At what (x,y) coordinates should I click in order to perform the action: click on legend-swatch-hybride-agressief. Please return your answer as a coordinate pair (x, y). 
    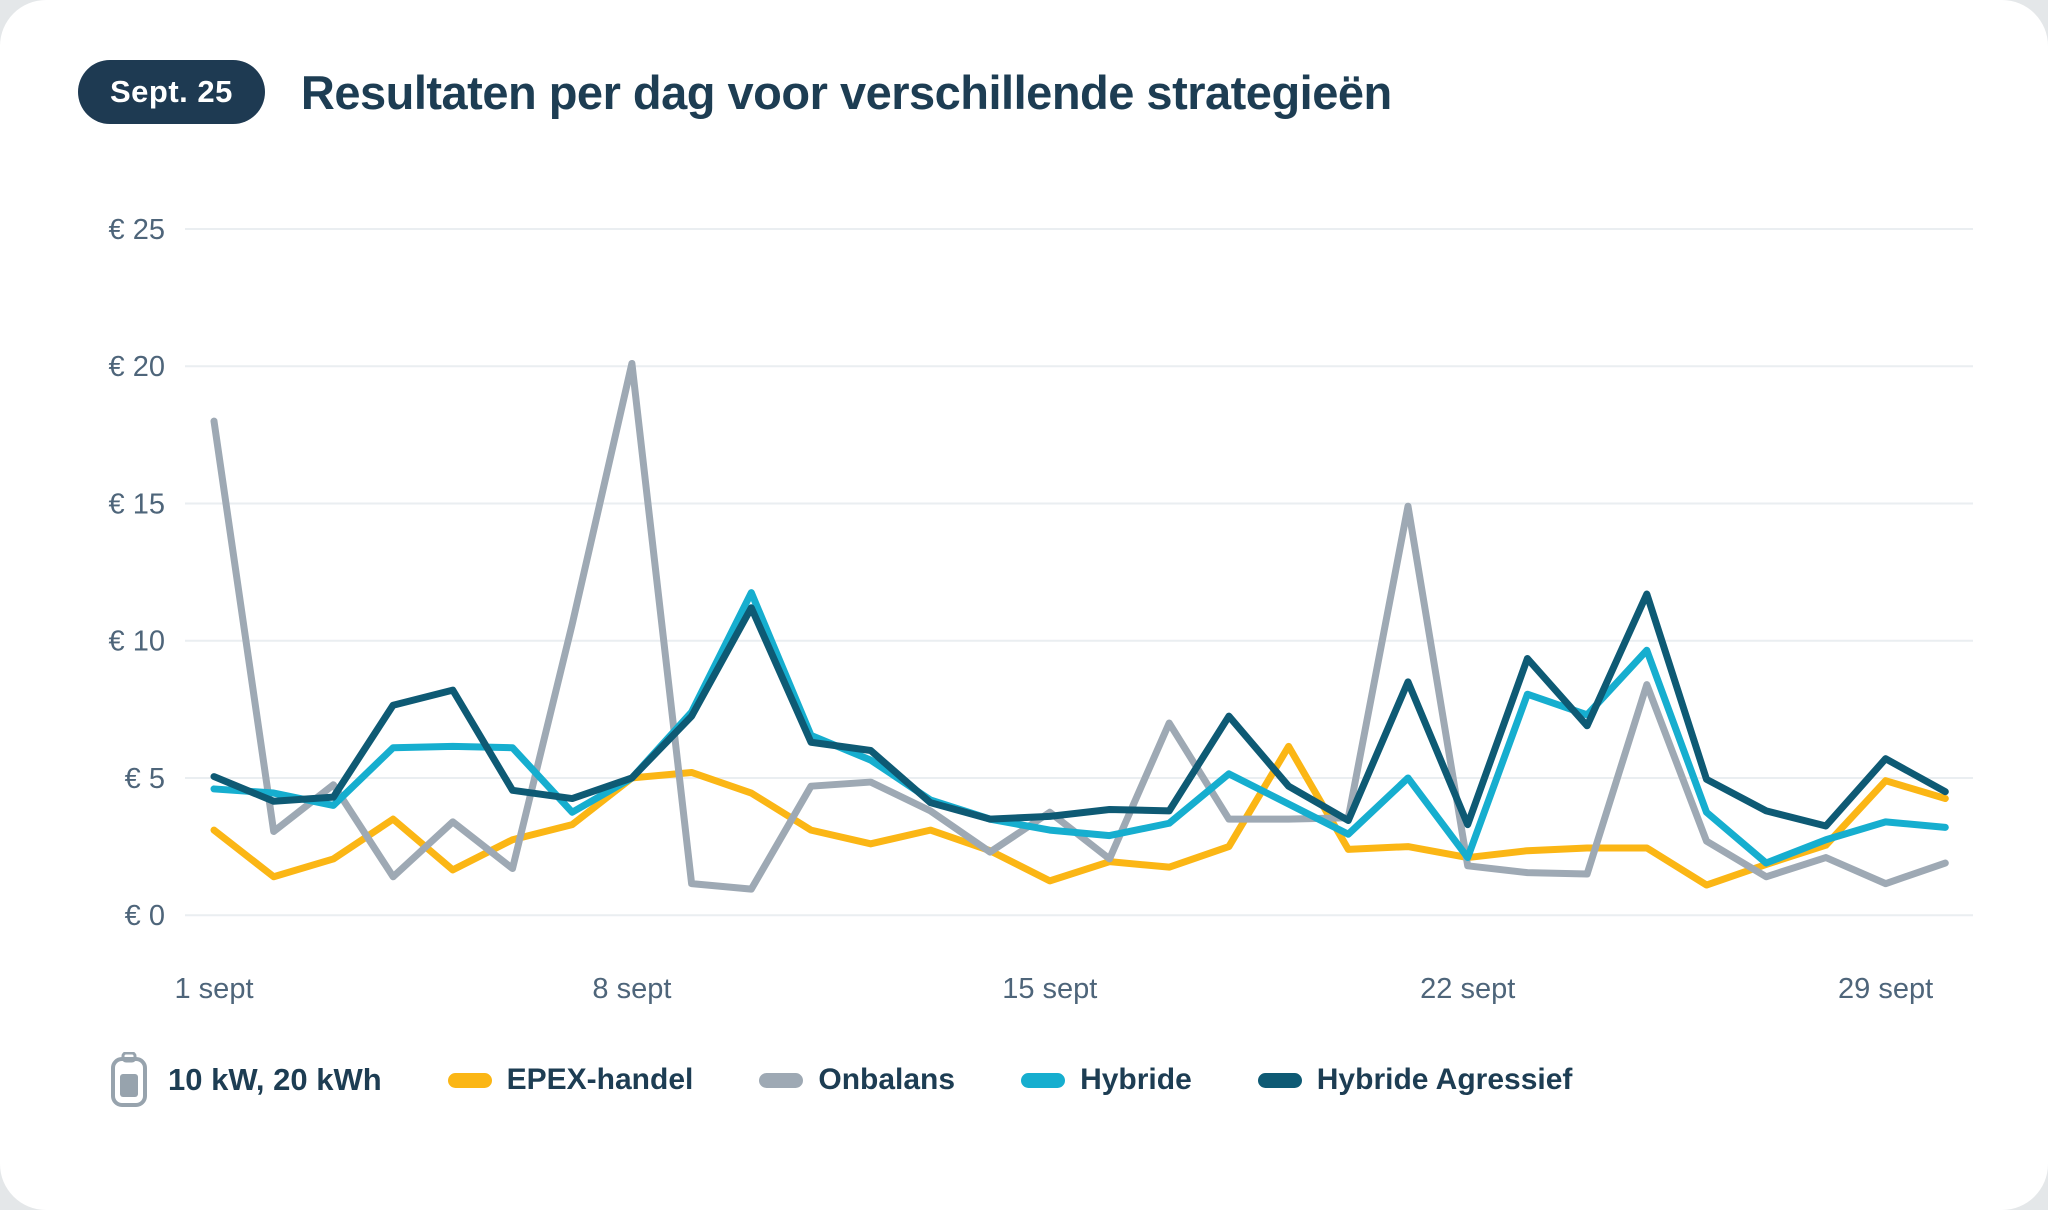
    Looking at the image, I should click on (1279, 1080).